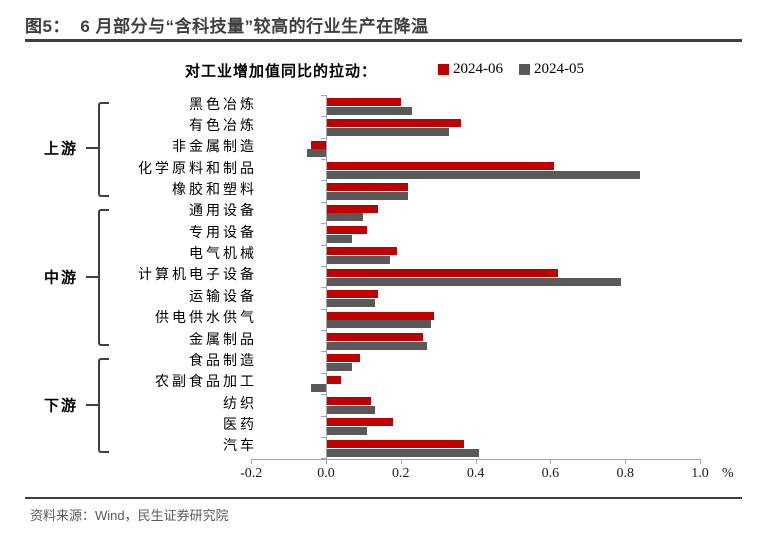  Describe the element at coordinates (206, 383) in the screenshot. I see `category-label: 农副食品加工` at that location.